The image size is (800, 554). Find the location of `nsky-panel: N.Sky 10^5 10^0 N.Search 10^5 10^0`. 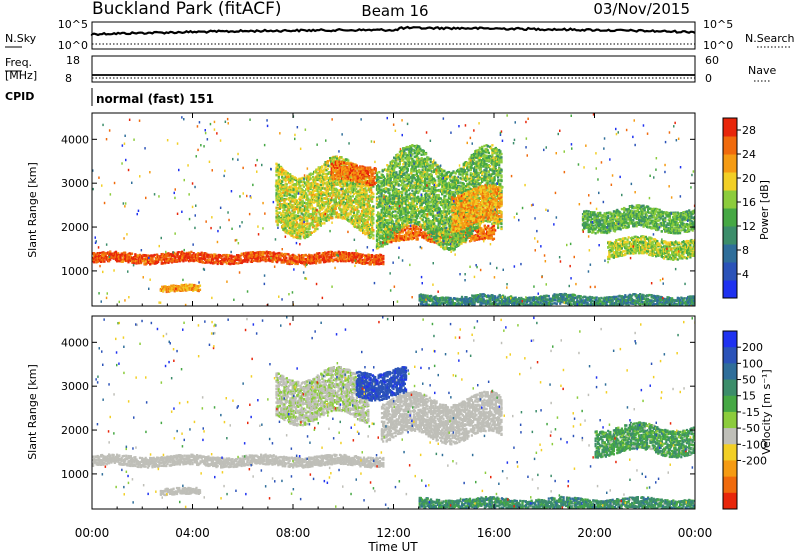

nsky-panel: N.Sky 10^5 10^0 N.Search 10^5 10^0 is located at coordinates (400, 35).